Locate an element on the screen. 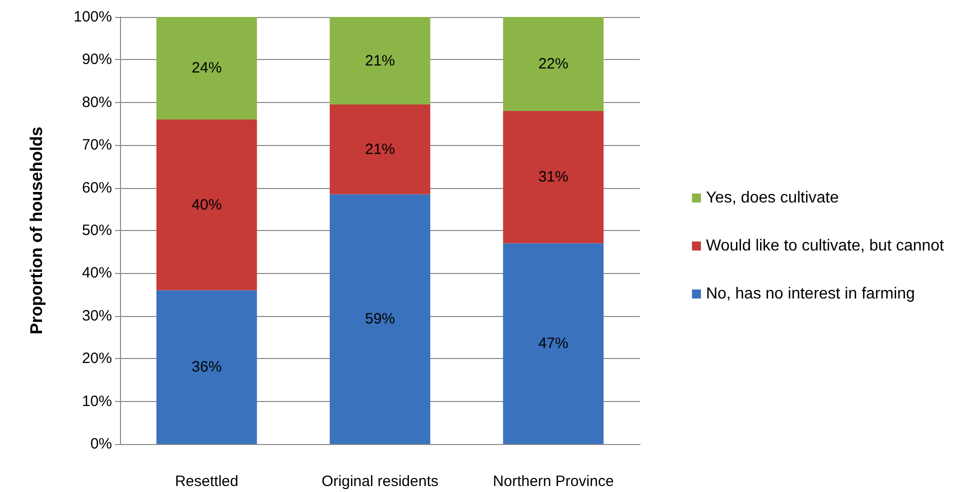 The height and width of the screenshot is (492, 969). y-tick-label: 80% is located at coordinates (97, 102).